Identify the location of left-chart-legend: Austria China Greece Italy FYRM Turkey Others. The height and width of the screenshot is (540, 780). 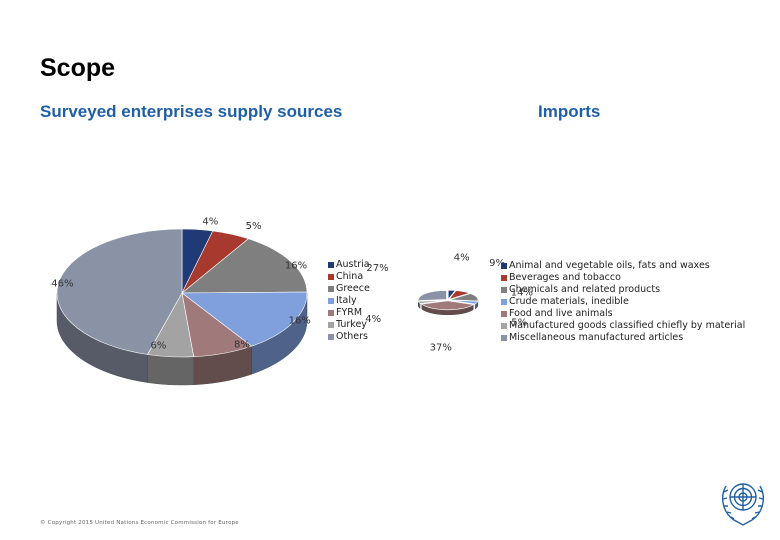
(349, 301).